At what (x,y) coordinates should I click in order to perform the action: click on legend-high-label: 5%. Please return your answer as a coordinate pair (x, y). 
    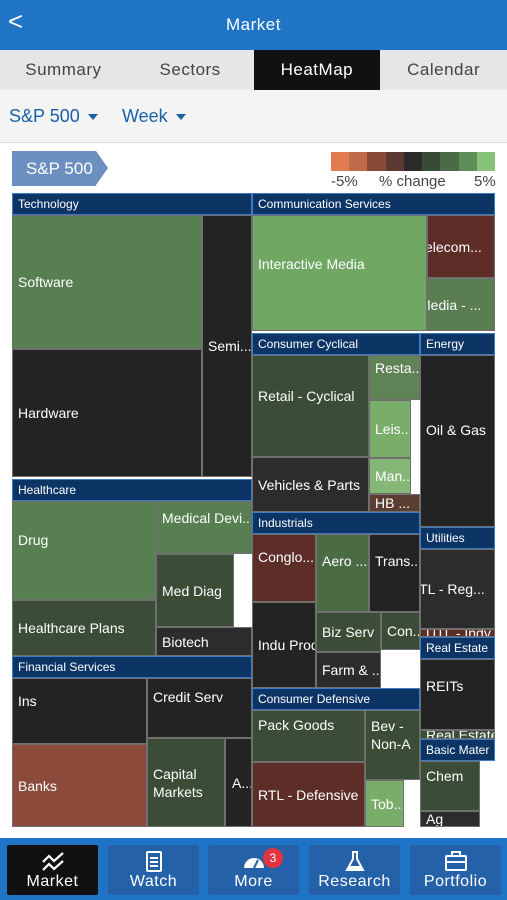
    Looking at the image, I should click on (485, 181).